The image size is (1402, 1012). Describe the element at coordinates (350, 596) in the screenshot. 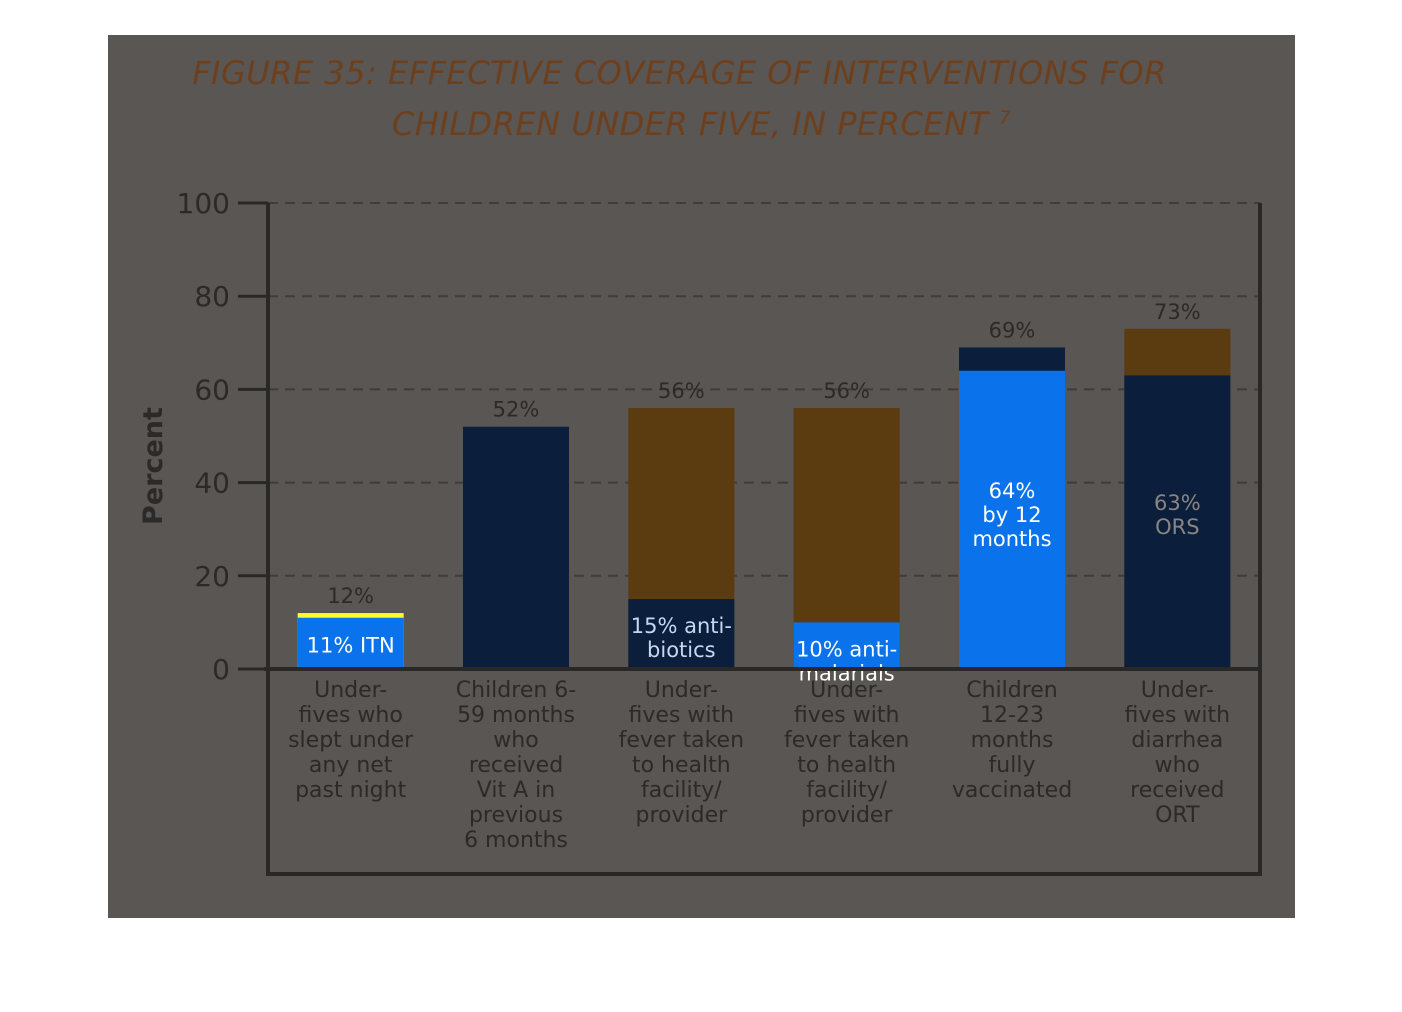

I see `bar-total-label: 12%` at that location.